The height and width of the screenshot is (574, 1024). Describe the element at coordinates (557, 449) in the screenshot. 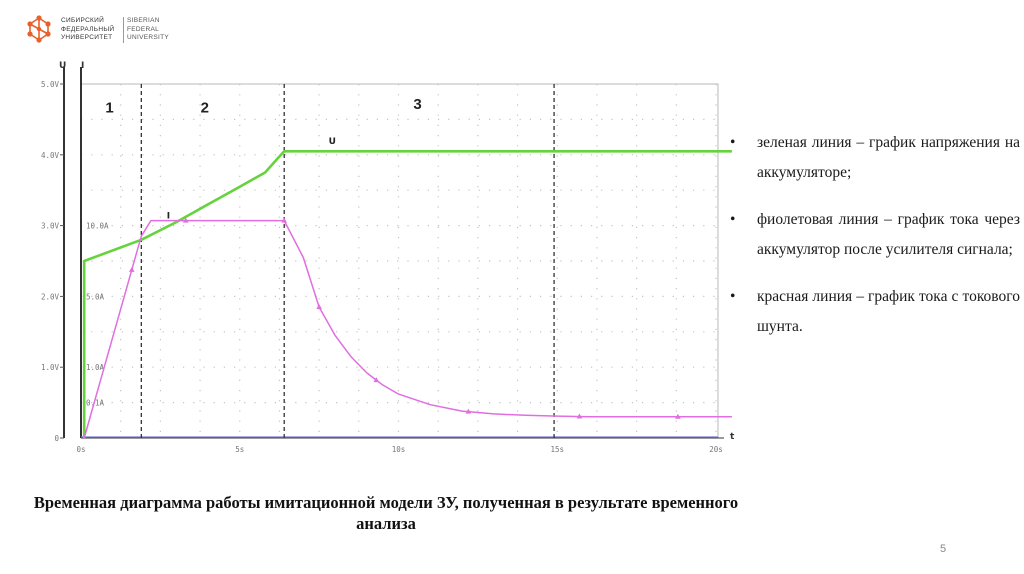

I see `x-tick-label: 15s` at that location.